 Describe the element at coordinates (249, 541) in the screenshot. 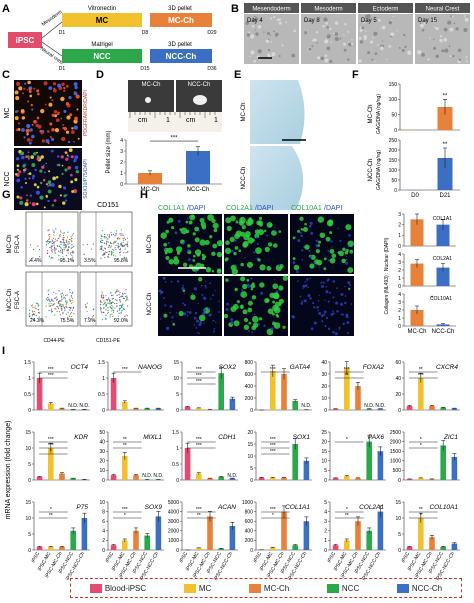

I see `y-tick-label: 200` at that location.